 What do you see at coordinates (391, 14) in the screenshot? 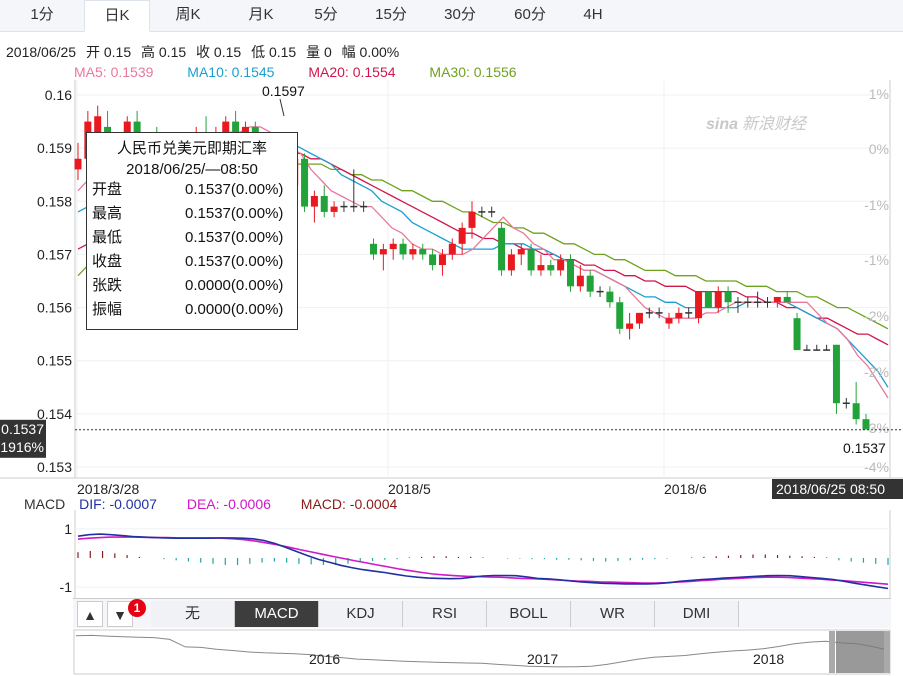
I see `tab-5: 15分` at bounding box center [391, 14].